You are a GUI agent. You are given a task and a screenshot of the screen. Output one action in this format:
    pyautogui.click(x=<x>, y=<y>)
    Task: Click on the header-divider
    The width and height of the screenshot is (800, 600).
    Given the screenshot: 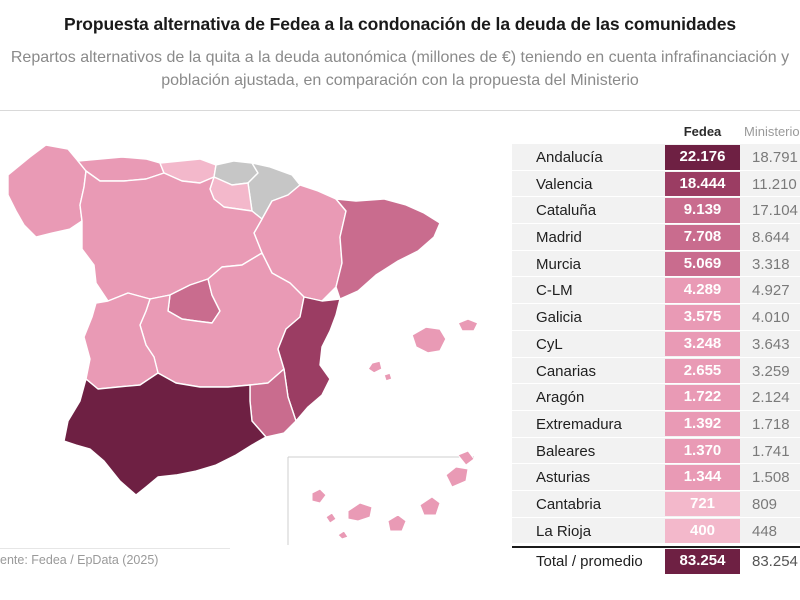 What is the action you would take?
    pyautogui.click(x=400, y=110)
    